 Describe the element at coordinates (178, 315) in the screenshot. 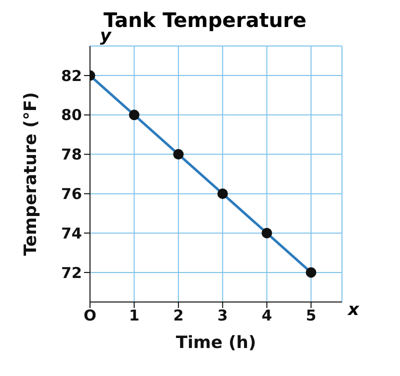

I see `x-tick-label: 2` at that location.